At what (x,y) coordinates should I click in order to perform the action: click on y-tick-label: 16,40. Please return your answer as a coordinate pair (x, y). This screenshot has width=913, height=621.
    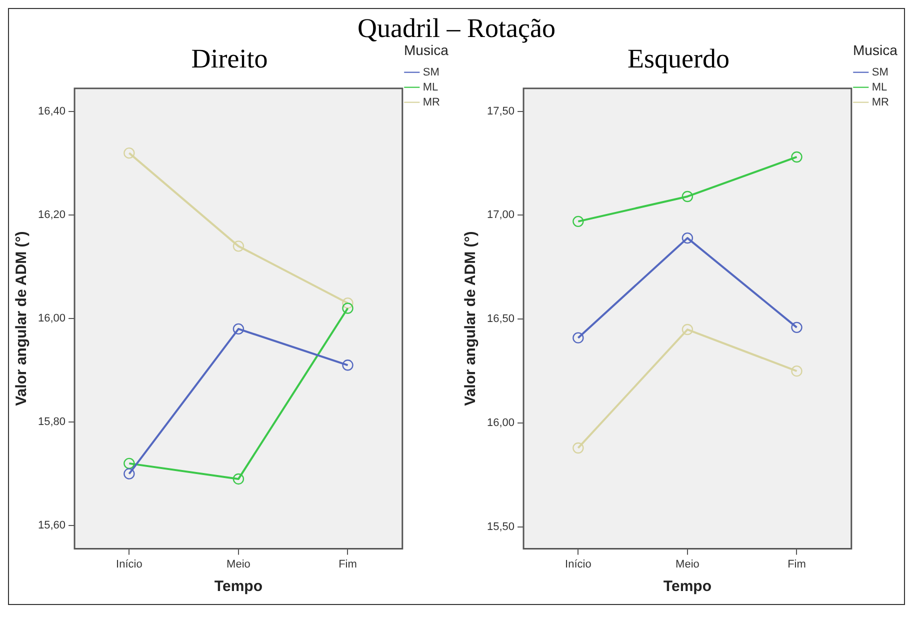
    Looking at the image, I should click on (52, 112).